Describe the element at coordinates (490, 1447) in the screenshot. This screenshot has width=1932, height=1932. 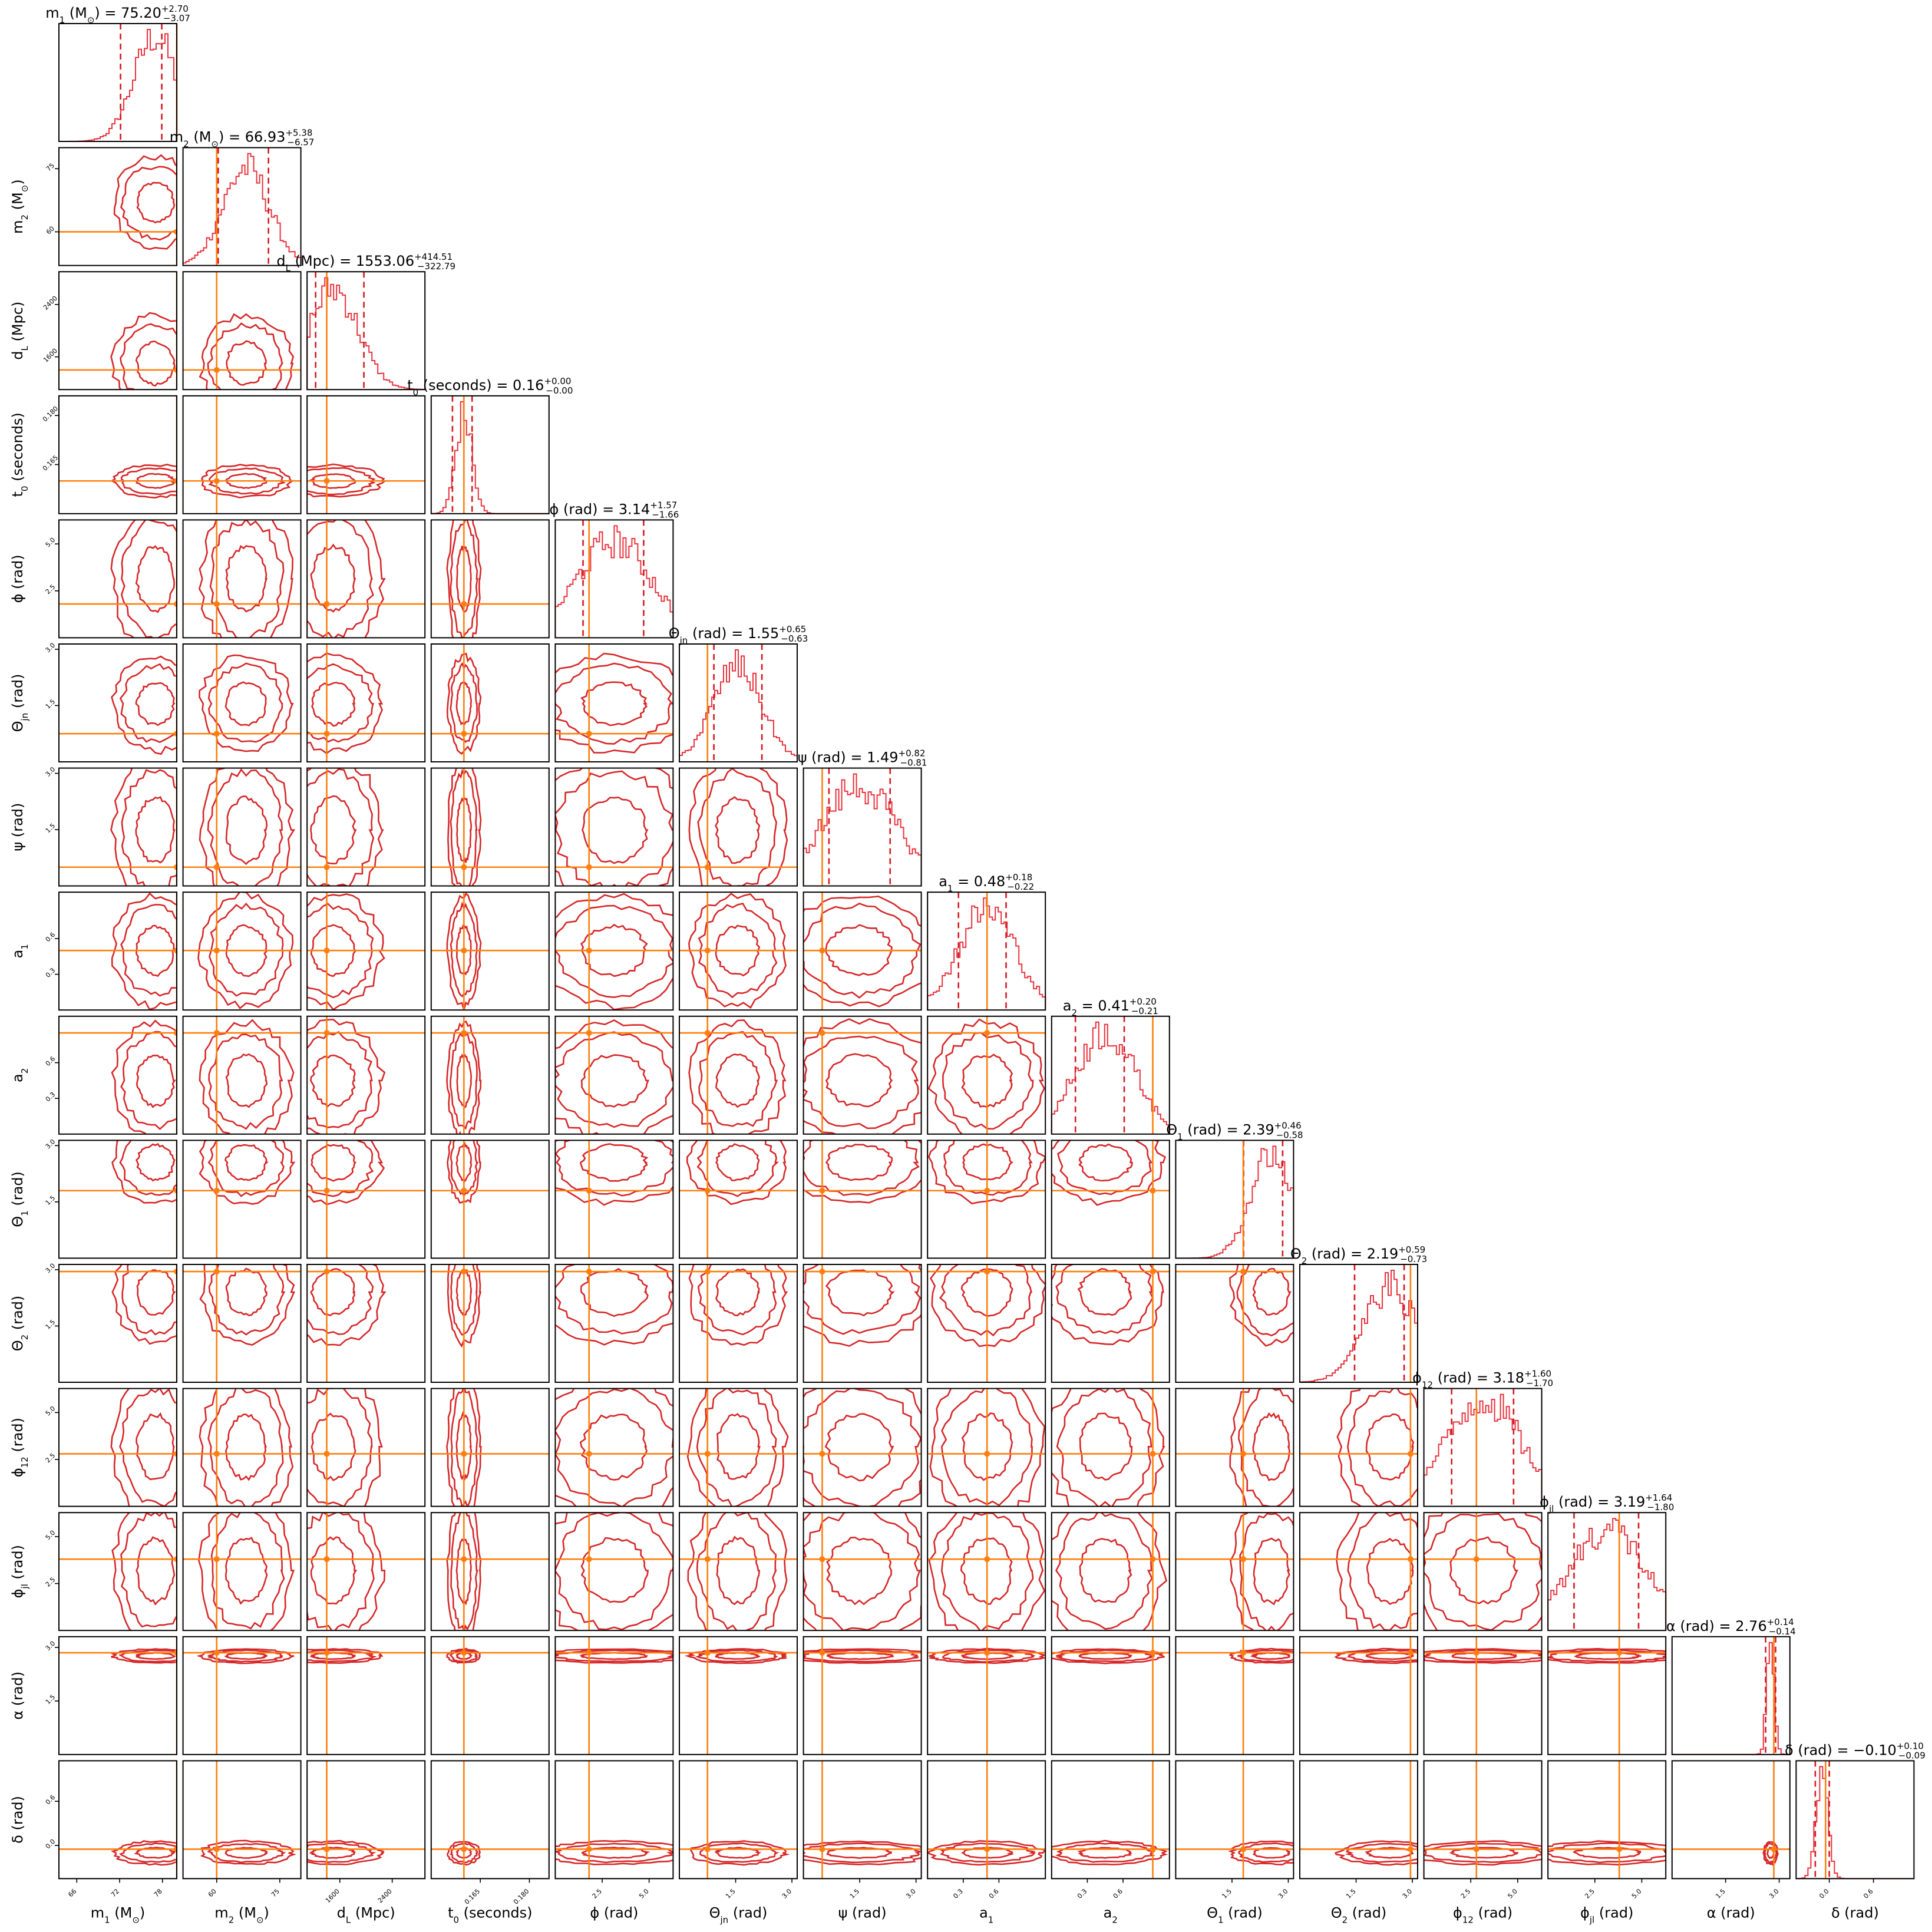
I see `contour-panel-t0-phi12` at that location.